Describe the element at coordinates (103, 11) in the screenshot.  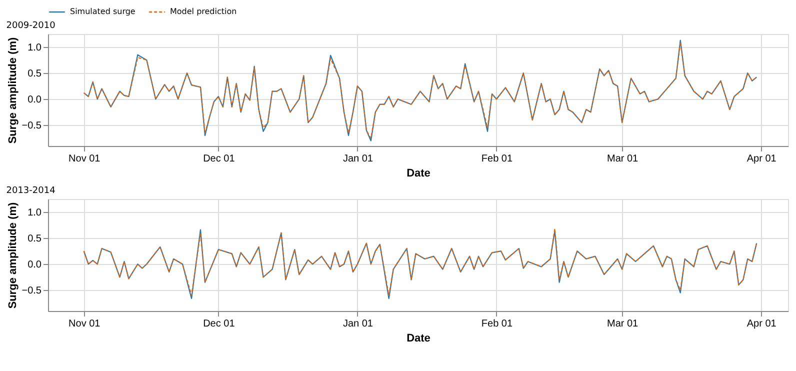
I see `legend-label: Simulated surge` at that location.